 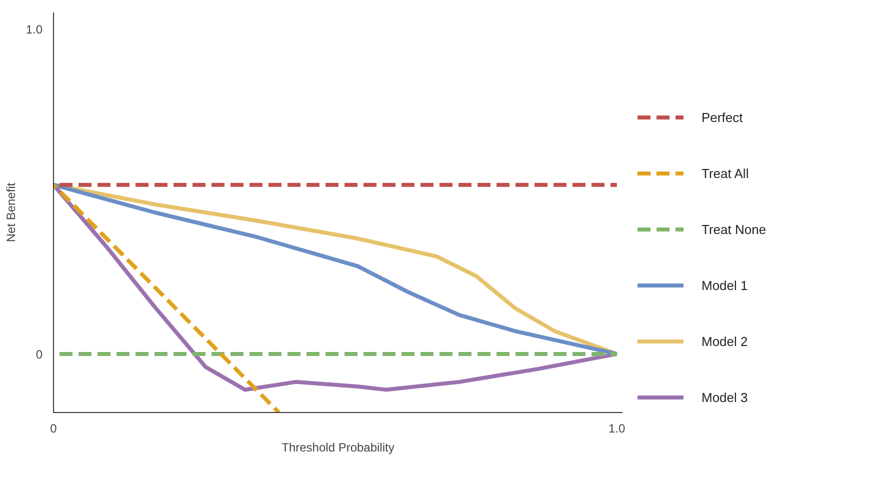 I want to click on legend-label: Model 3, so click(x=725, y=397).